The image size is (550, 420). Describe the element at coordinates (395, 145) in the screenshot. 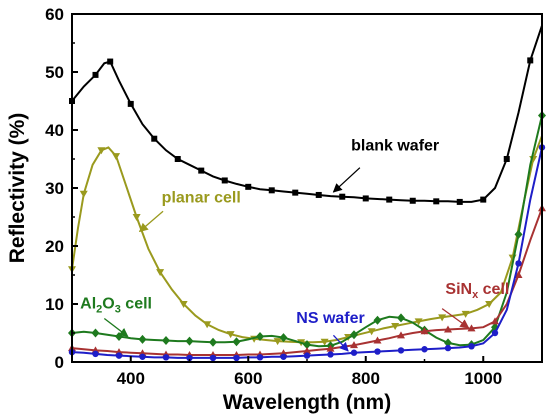

I see `annotation-label: blank wafer` at that location.